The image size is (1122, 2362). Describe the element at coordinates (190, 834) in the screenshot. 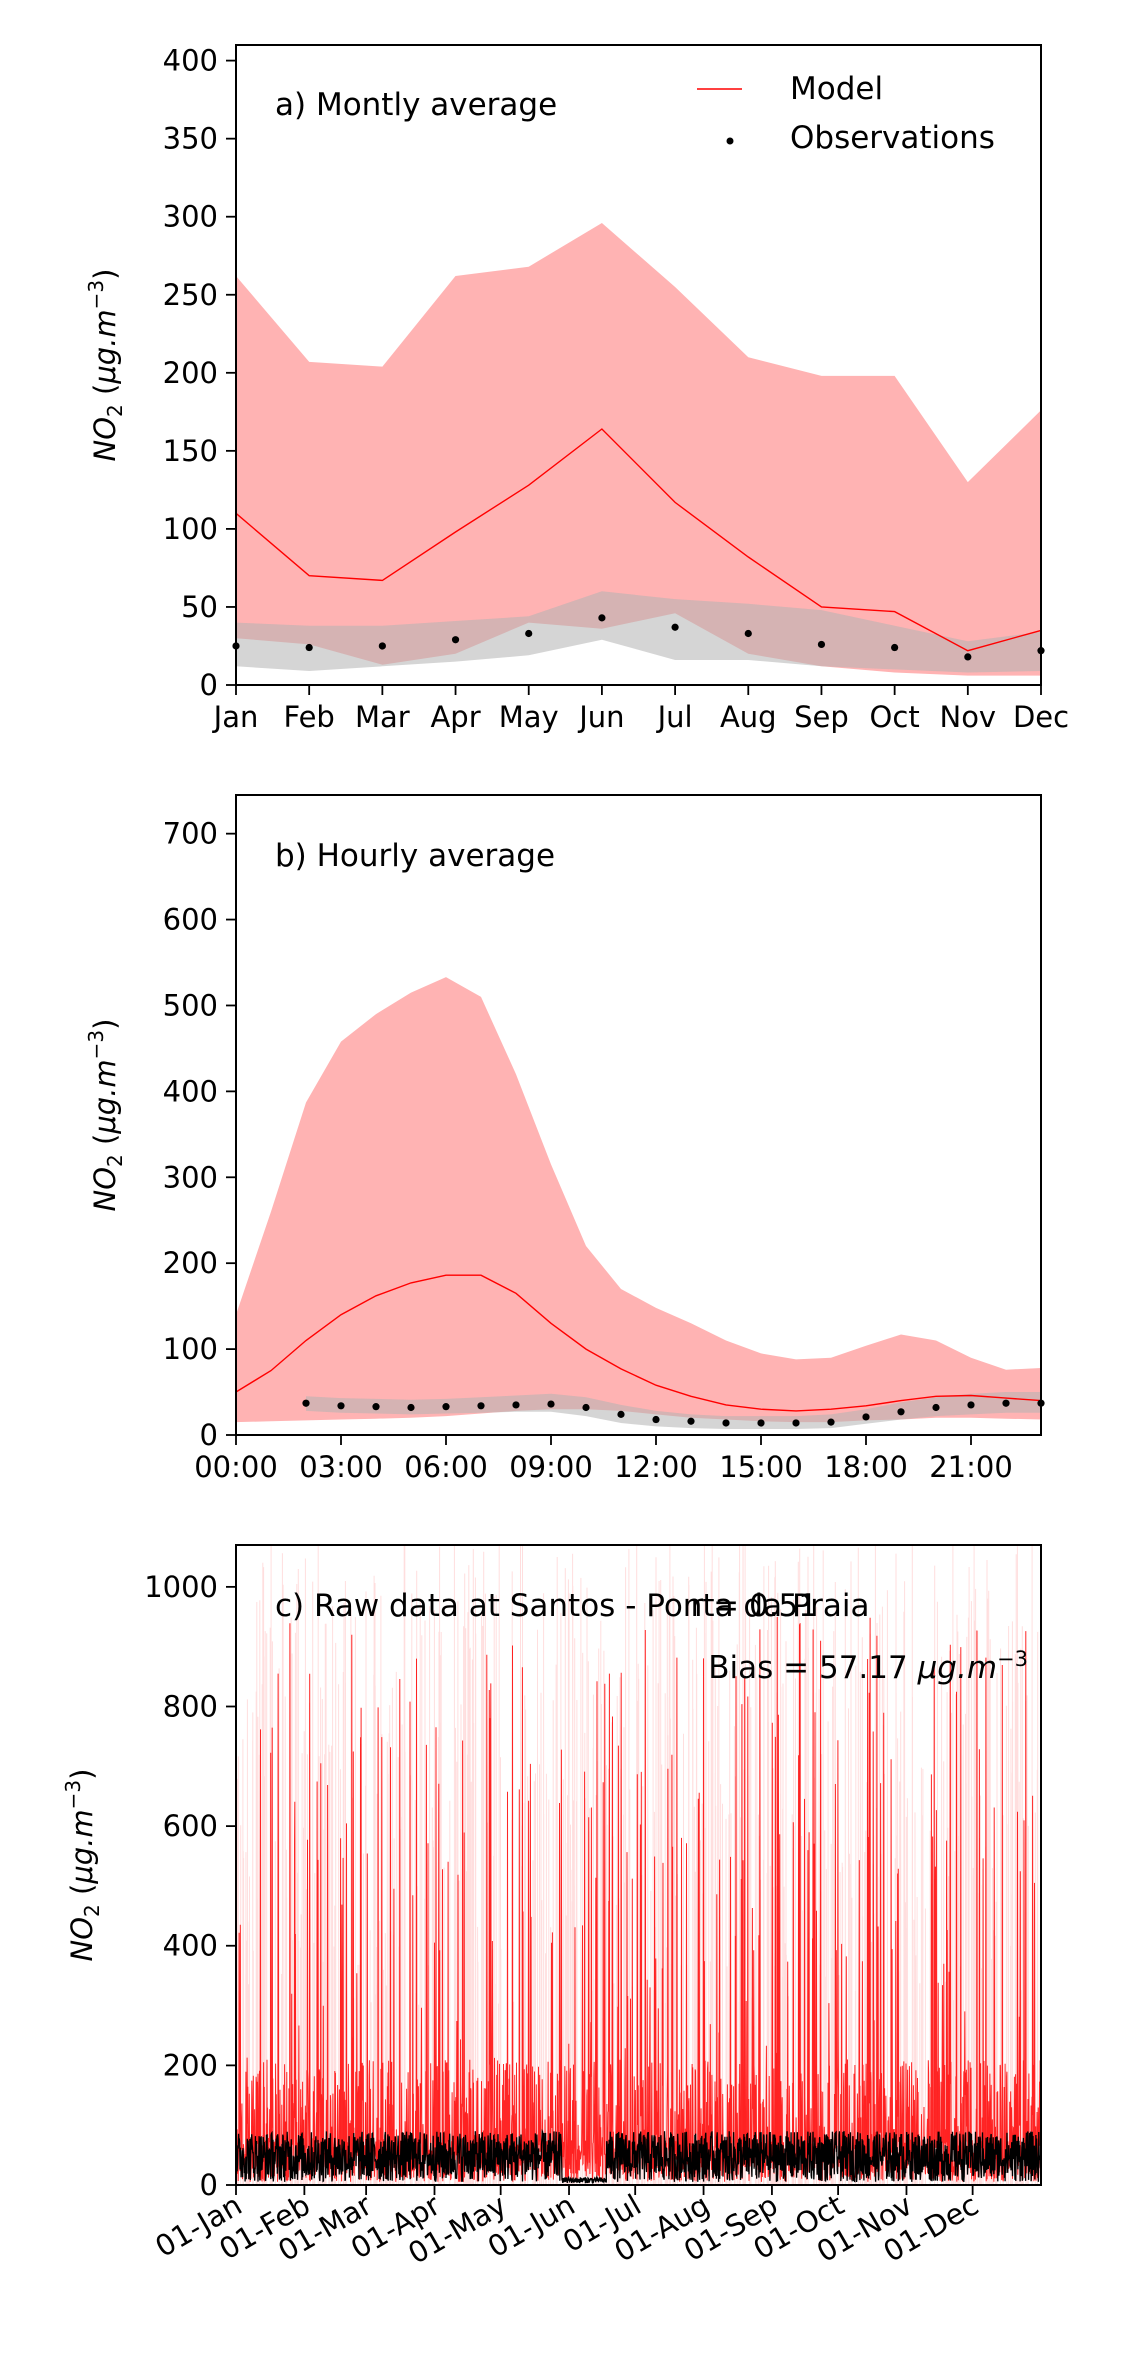

I see `panel-b-ytick-label: 700` at that location.